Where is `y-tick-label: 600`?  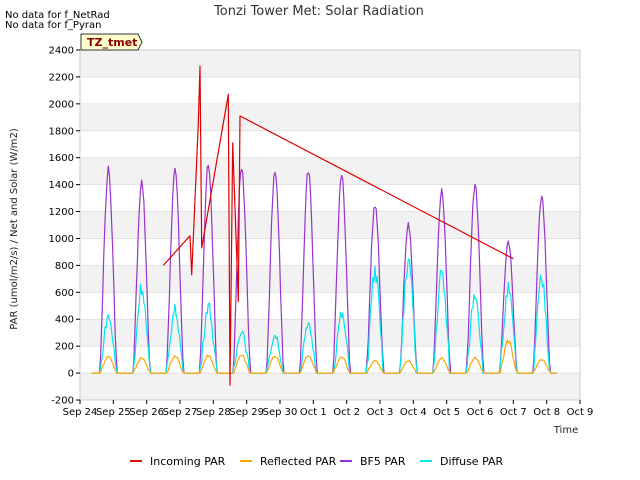 y-tick-label: 600 is located at coordinates (64, 293).